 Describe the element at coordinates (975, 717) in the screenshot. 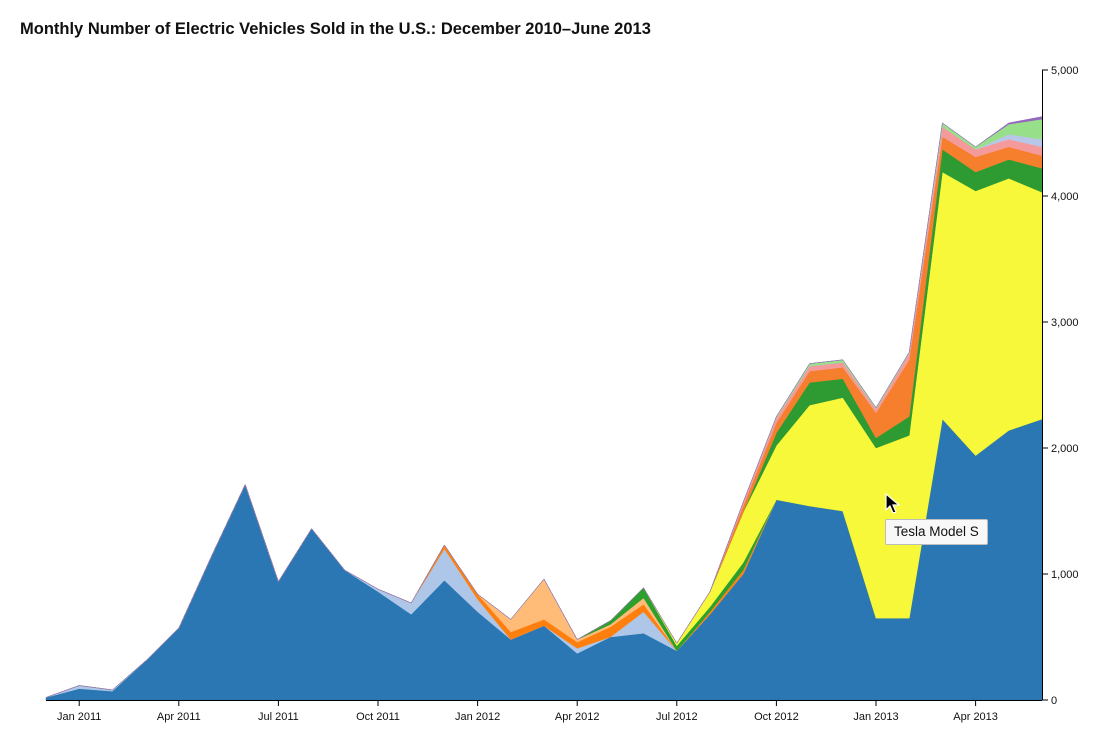

I see `x-tick-label: Apr 2013` at that location.